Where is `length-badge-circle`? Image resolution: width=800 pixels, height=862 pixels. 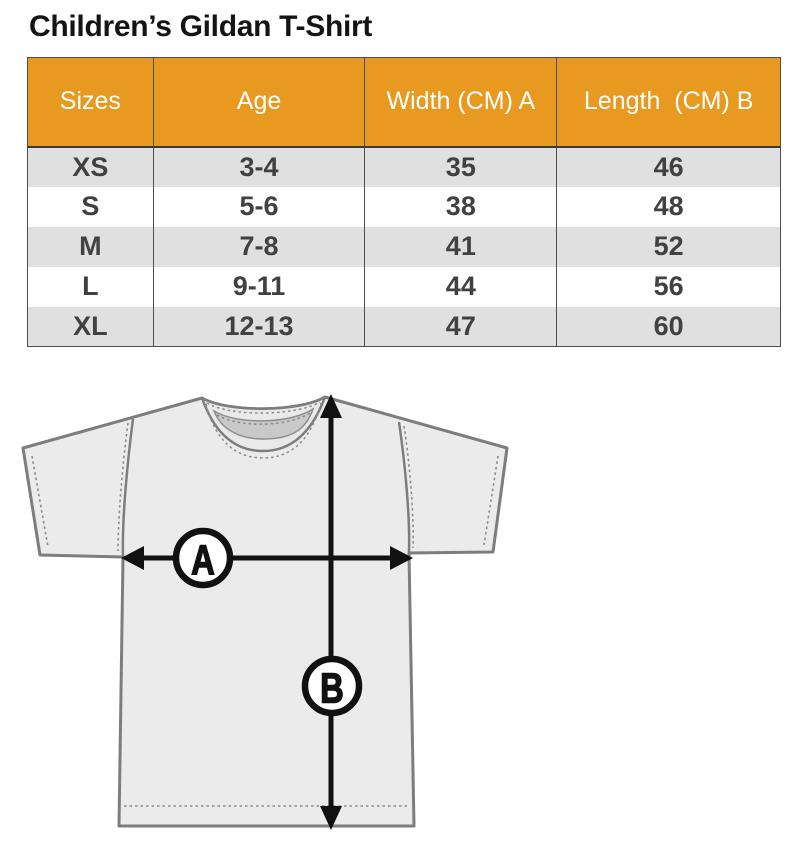
length-badge-circle is located at coordinates (332, 686).